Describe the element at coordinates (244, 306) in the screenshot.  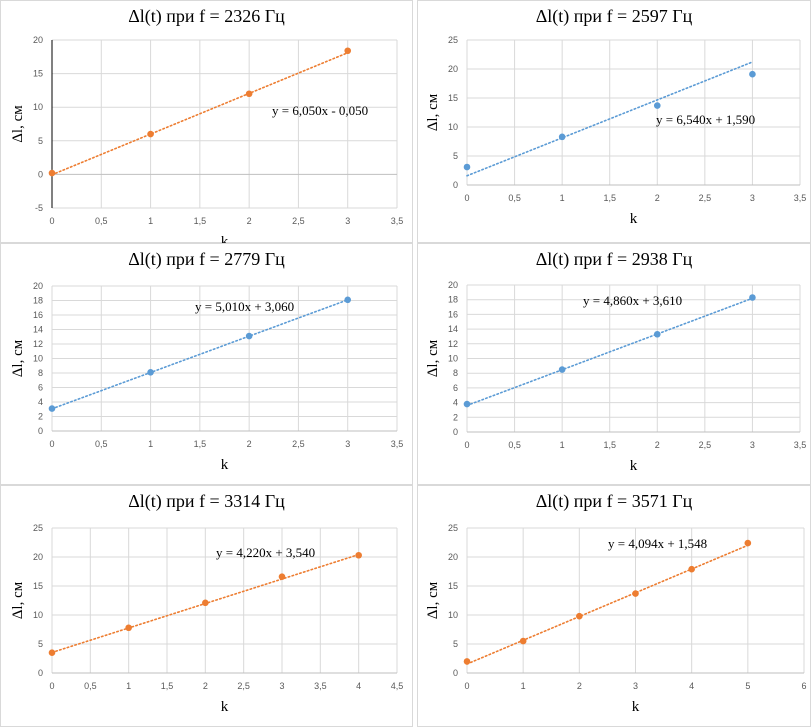
I see `trendline-equation: y = 5,010x + 3,060` at that location.